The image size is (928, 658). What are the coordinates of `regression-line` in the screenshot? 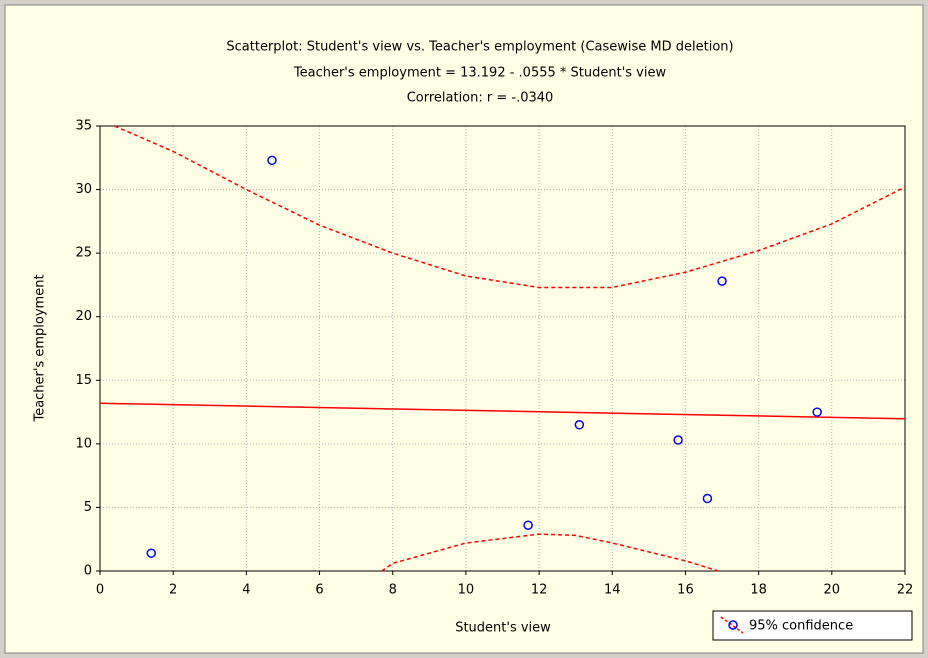 It's located at (502, 411).